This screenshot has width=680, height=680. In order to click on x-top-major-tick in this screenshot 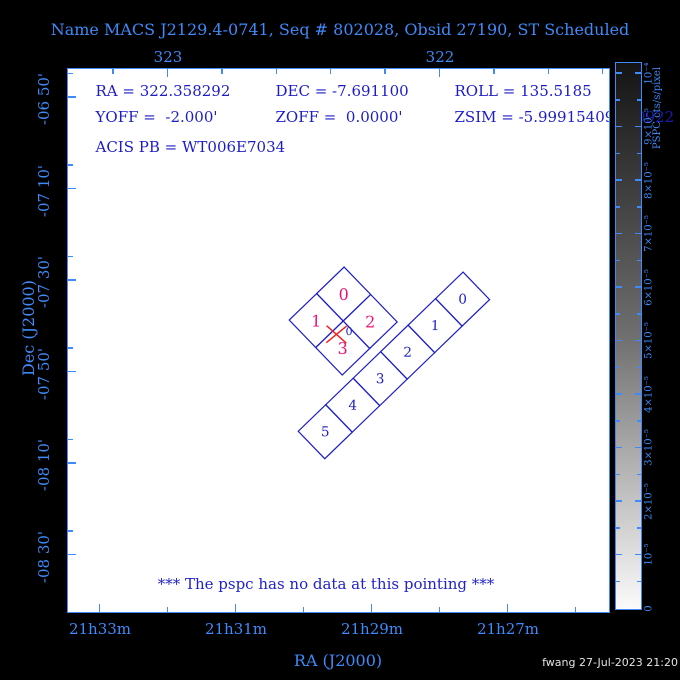, I will do `click(439, 73)`.